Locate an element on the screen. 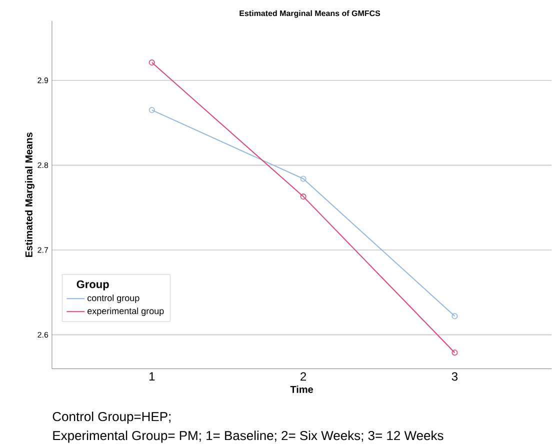  legend-label: experimental group is located at coordinates (126, 312).